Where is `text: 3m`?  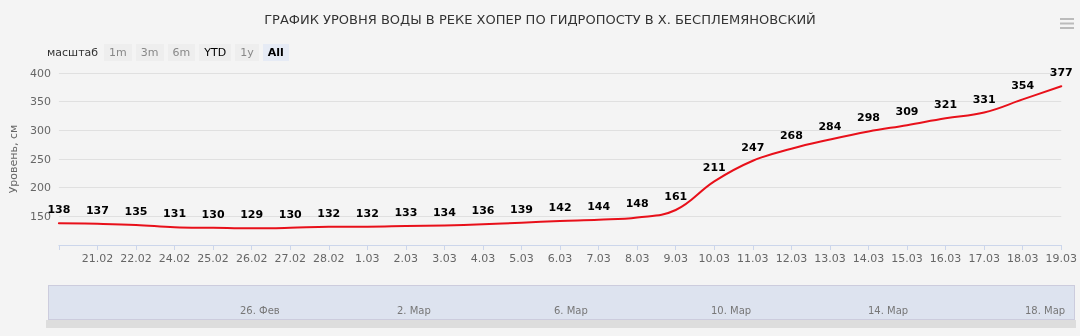 text: 3m is located at coordinates (149, 52).